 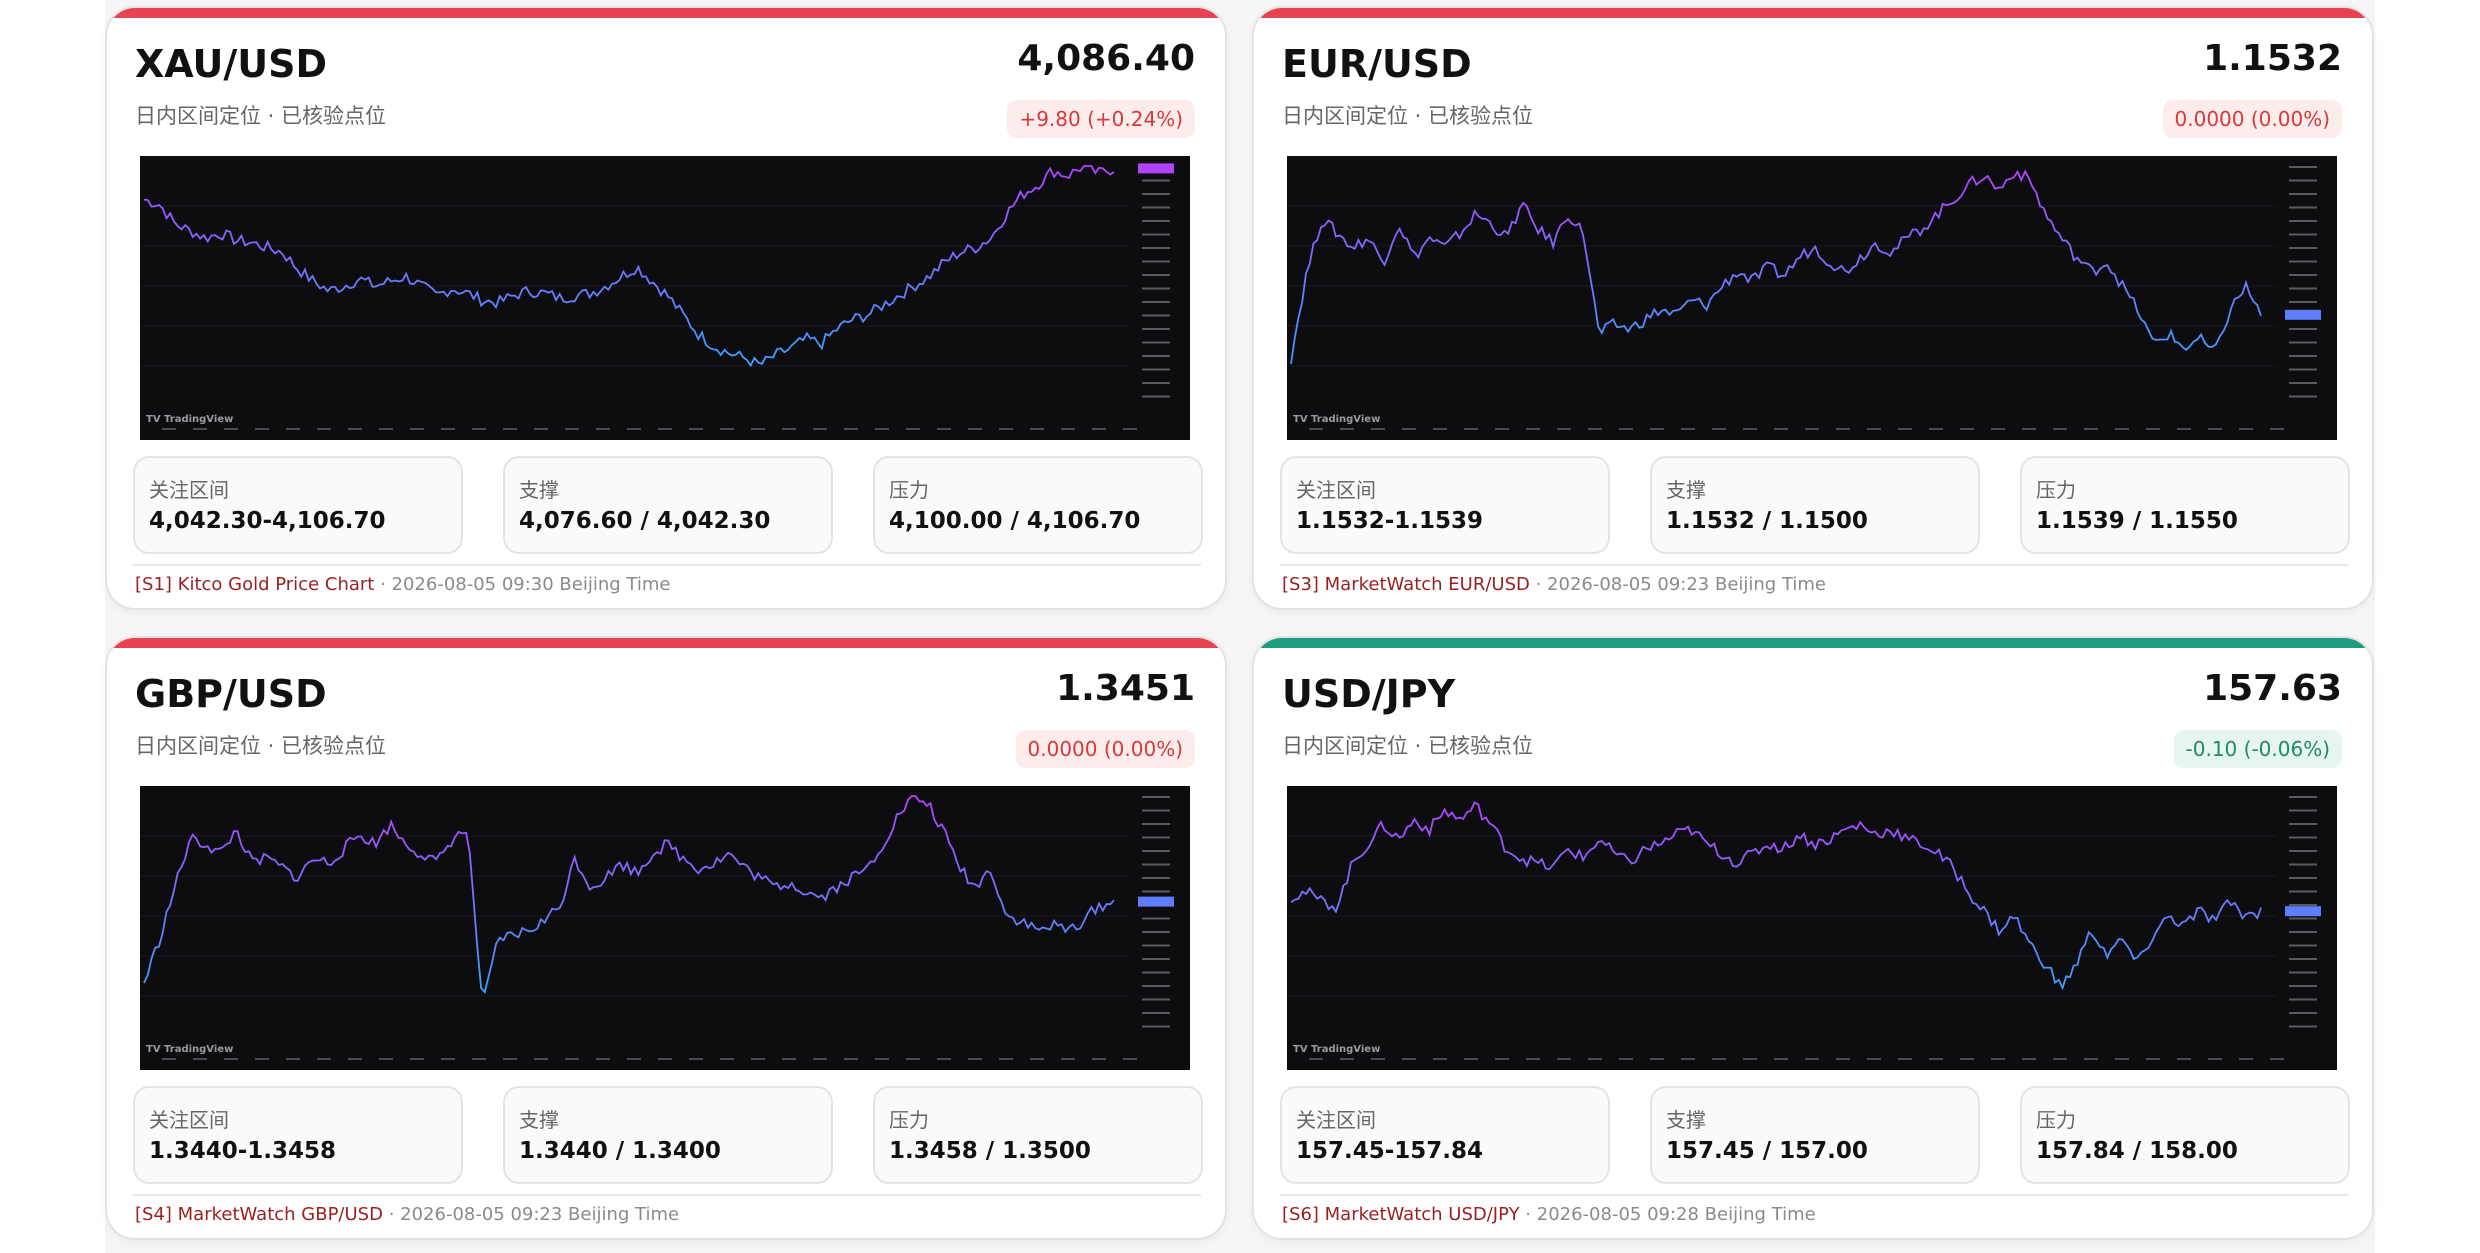 What do you see at coordinates (1156, 168) in the screenshot?
I see `last-price-marker` at bounding box center [1156, 168].